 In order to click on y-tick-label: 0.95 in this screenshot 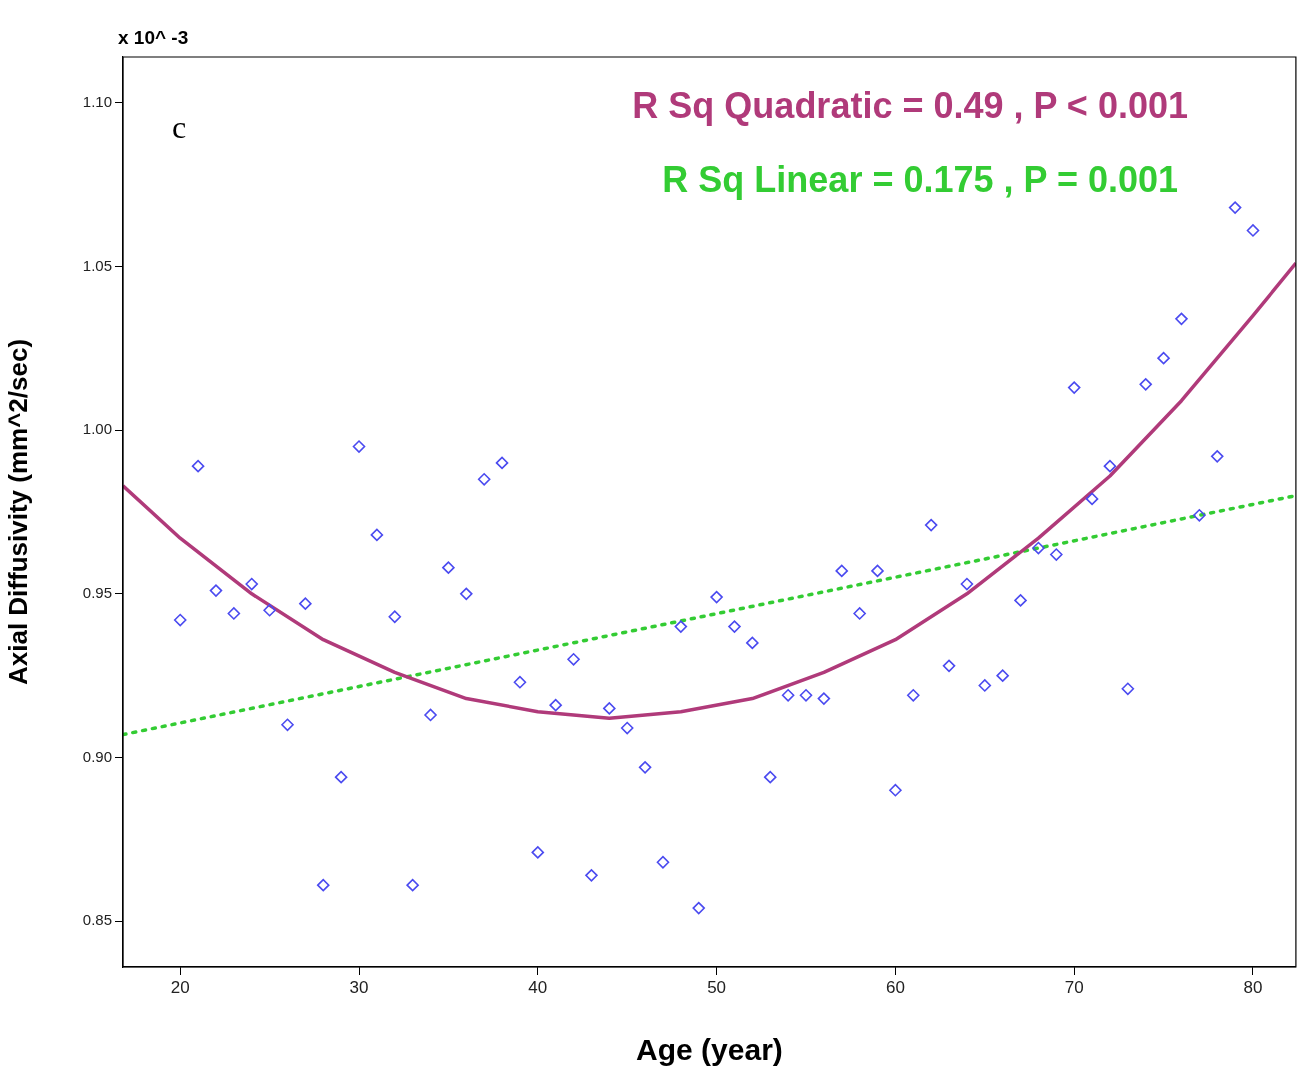, I will do `click(97, 592)`.